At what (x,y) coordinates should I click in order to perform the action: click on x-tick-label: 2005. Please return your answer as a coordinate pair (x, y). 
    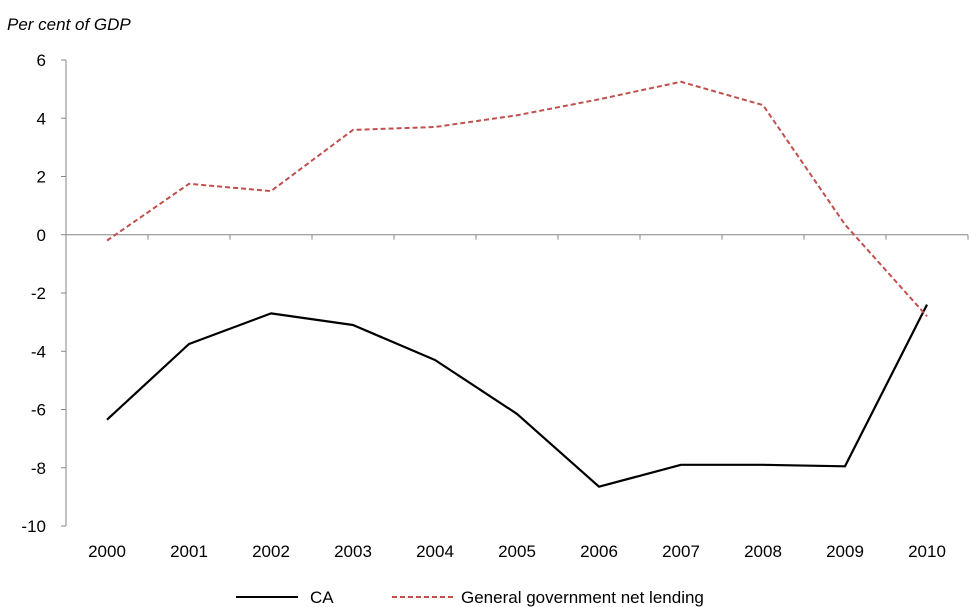
    Looking at the image, I should click on (517, 551).